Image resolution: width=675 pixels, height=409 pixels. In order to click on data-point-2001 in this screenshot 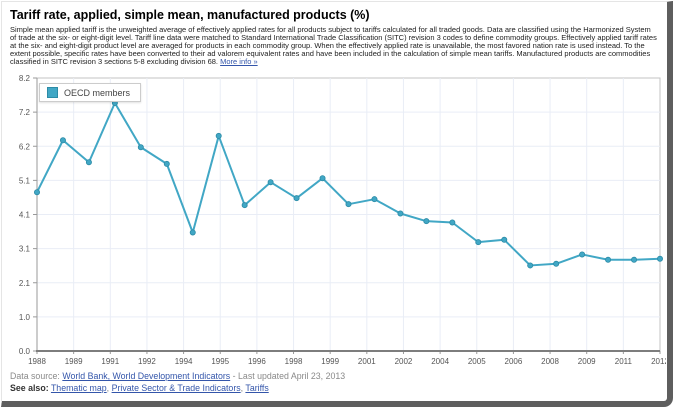, I will do `click(374, 199)`.